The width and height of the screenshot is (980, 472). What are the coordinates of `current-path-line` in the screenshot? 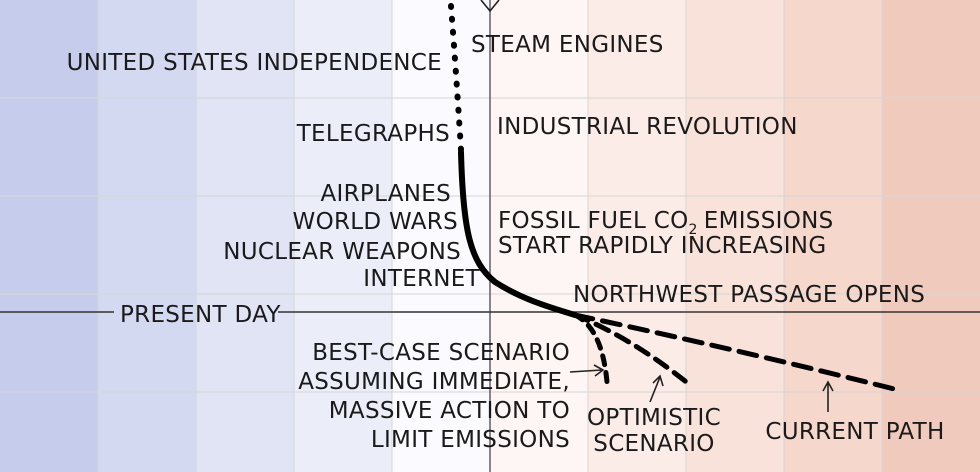 It's located at (736, 352).